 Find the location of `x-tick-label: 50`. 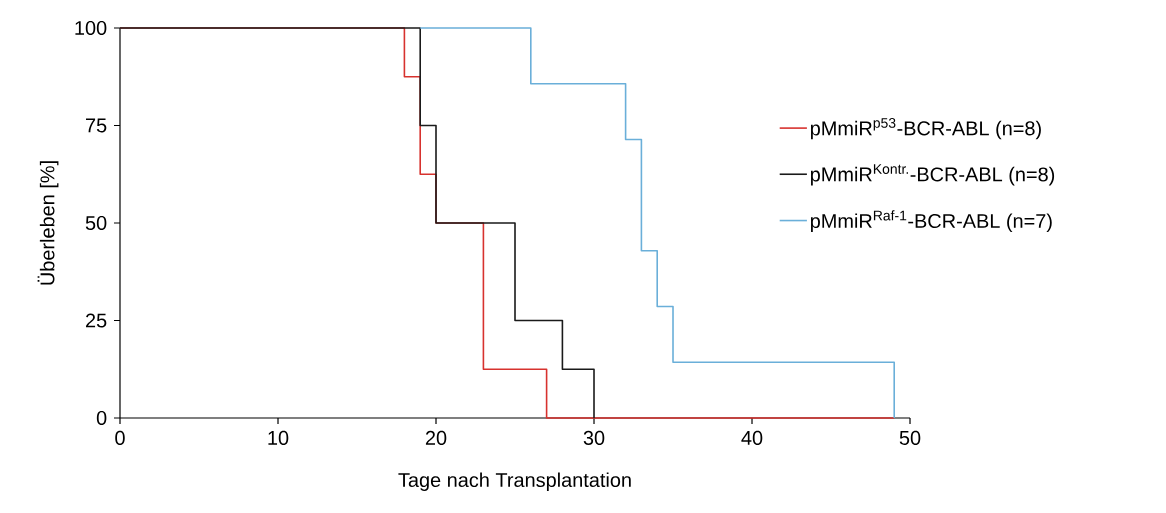

x-tick-label: 50 is located at coordinates (910, 437).